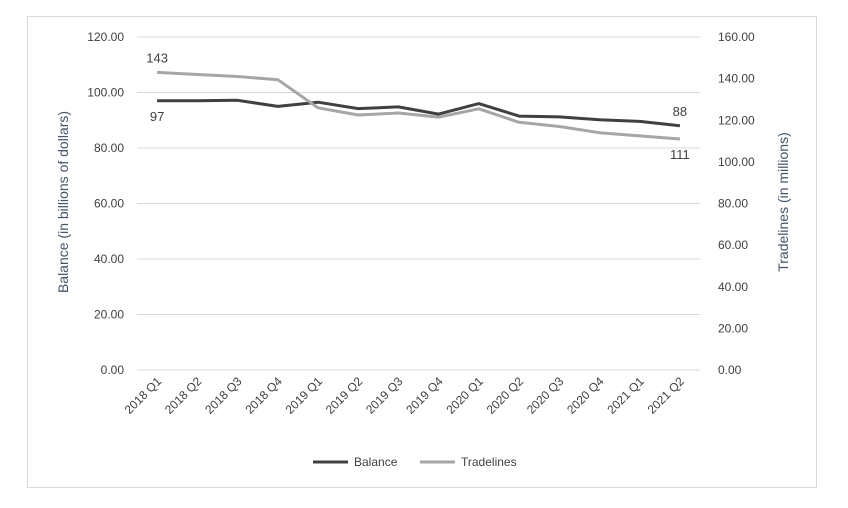  What do you see at coordinates (424, 395) in the screenshot?
I see `x-tick-label: 2019 Q4` at bounding box center [424, 395].